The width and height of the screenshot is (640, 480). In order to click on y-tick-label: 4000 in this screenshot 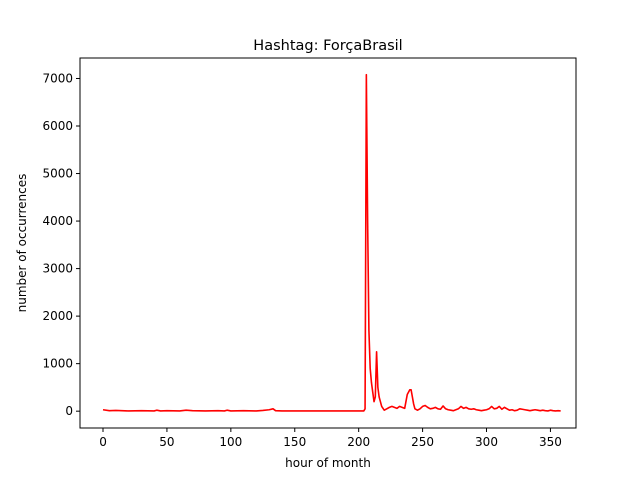, I will do `click(57, 221)`.